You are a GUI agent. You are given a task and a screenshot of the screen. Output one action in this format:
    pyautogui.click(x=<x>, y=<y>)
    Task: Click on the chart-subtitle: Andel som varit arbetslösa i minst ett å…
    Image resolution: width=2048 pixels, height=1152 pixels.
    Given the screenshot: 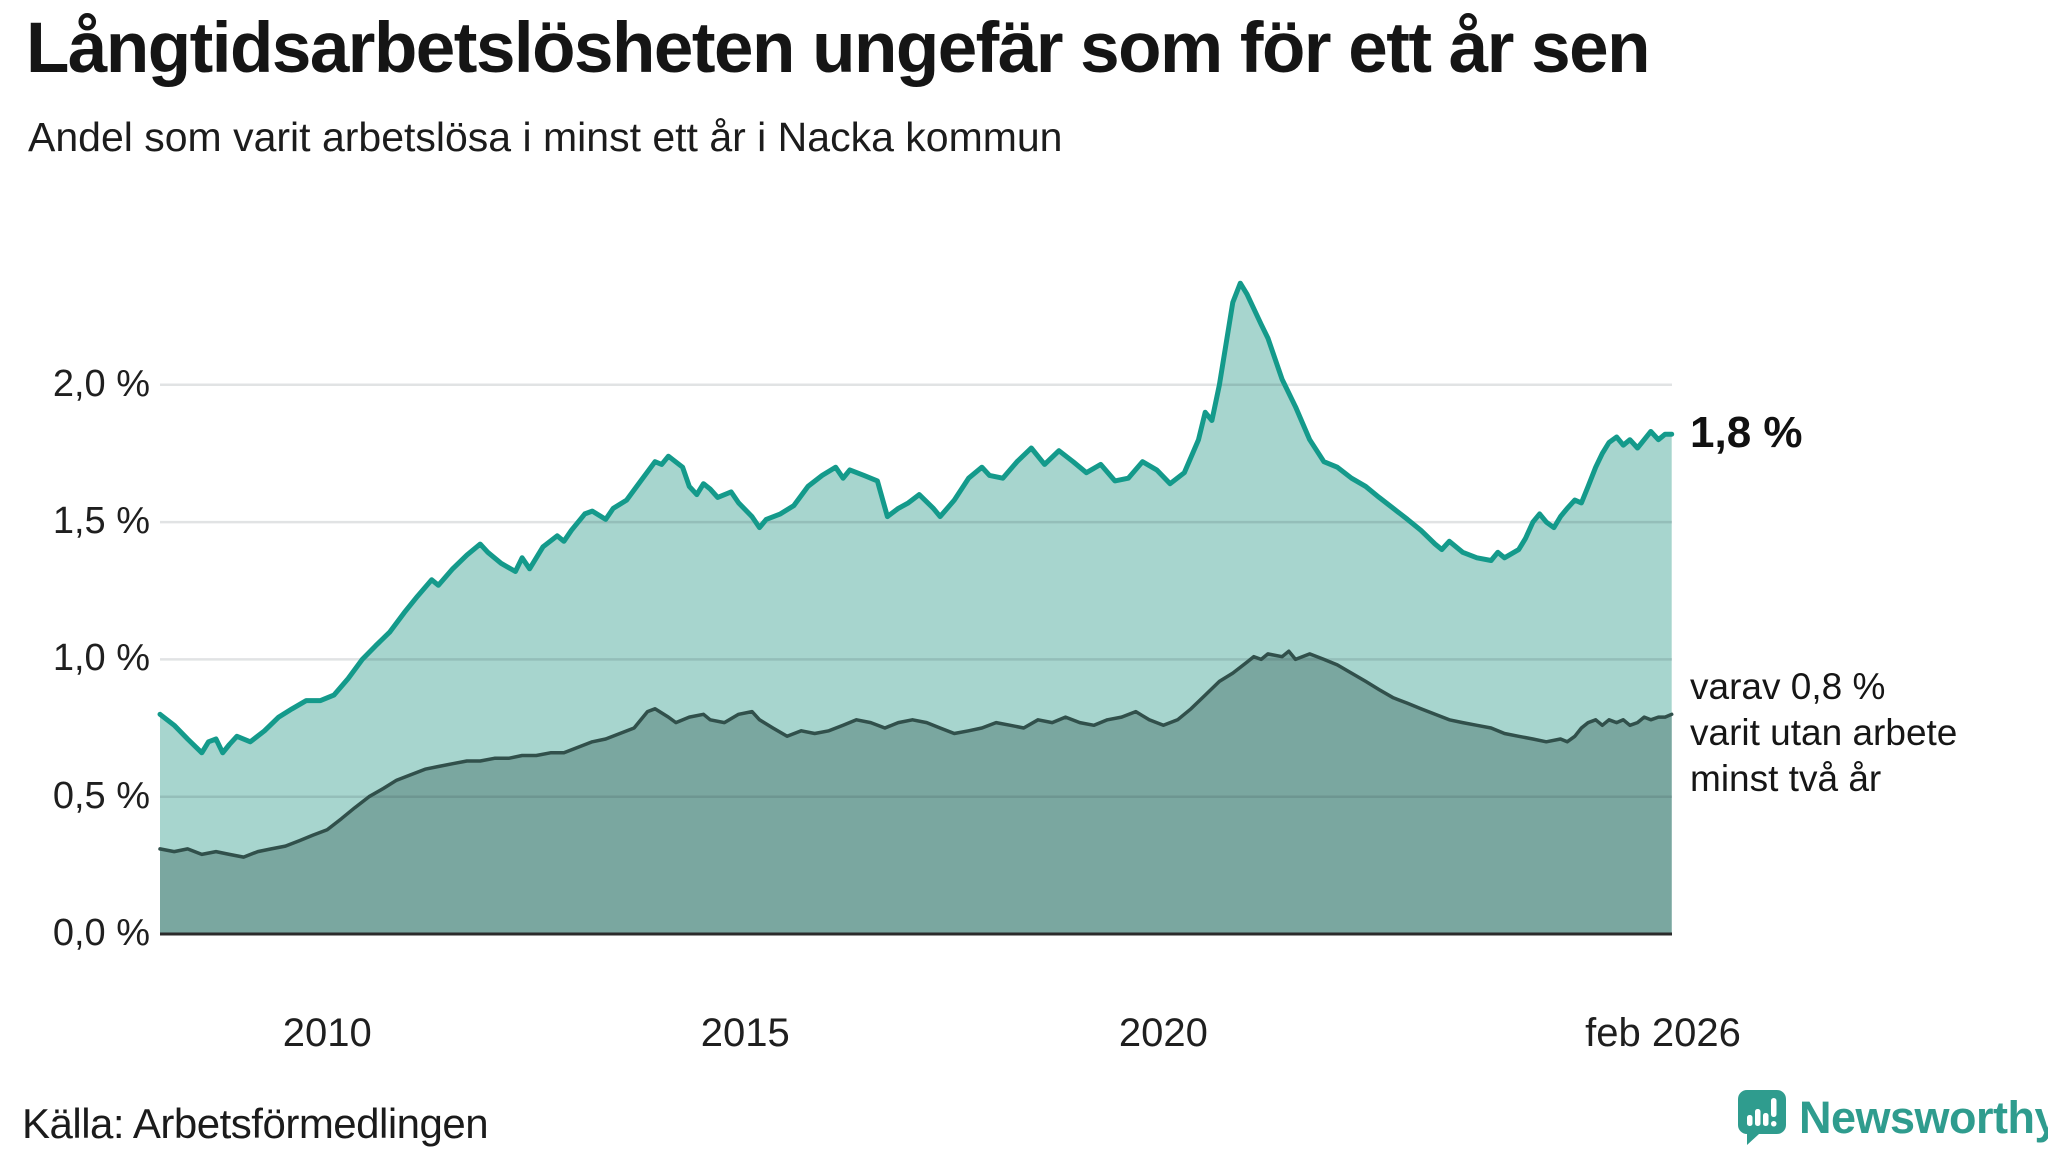 What is the action you would take?
    pyautogui.click(x=545, y=137)
    